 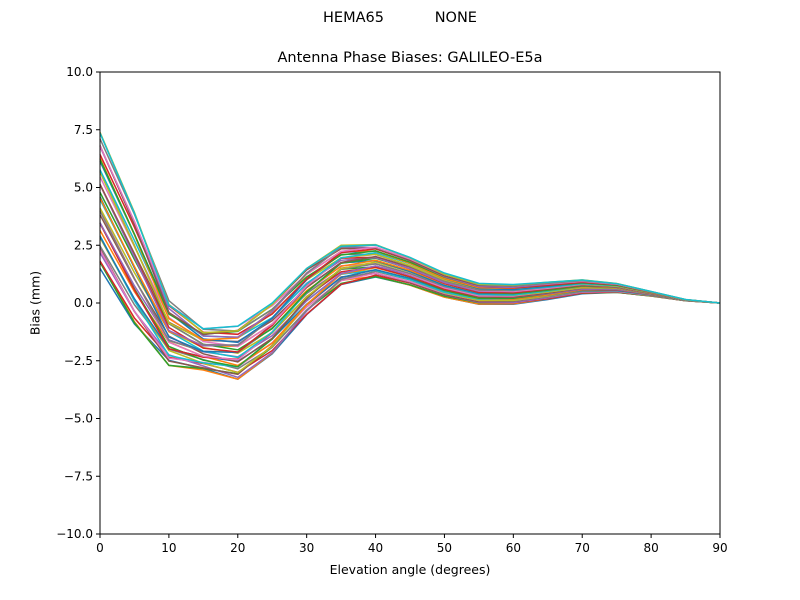 What do you see at coordinates (410, 569) in the screenshot?
I see `x-axis-label: Elevation angle (degrees)` at bounding box center [410, 569].